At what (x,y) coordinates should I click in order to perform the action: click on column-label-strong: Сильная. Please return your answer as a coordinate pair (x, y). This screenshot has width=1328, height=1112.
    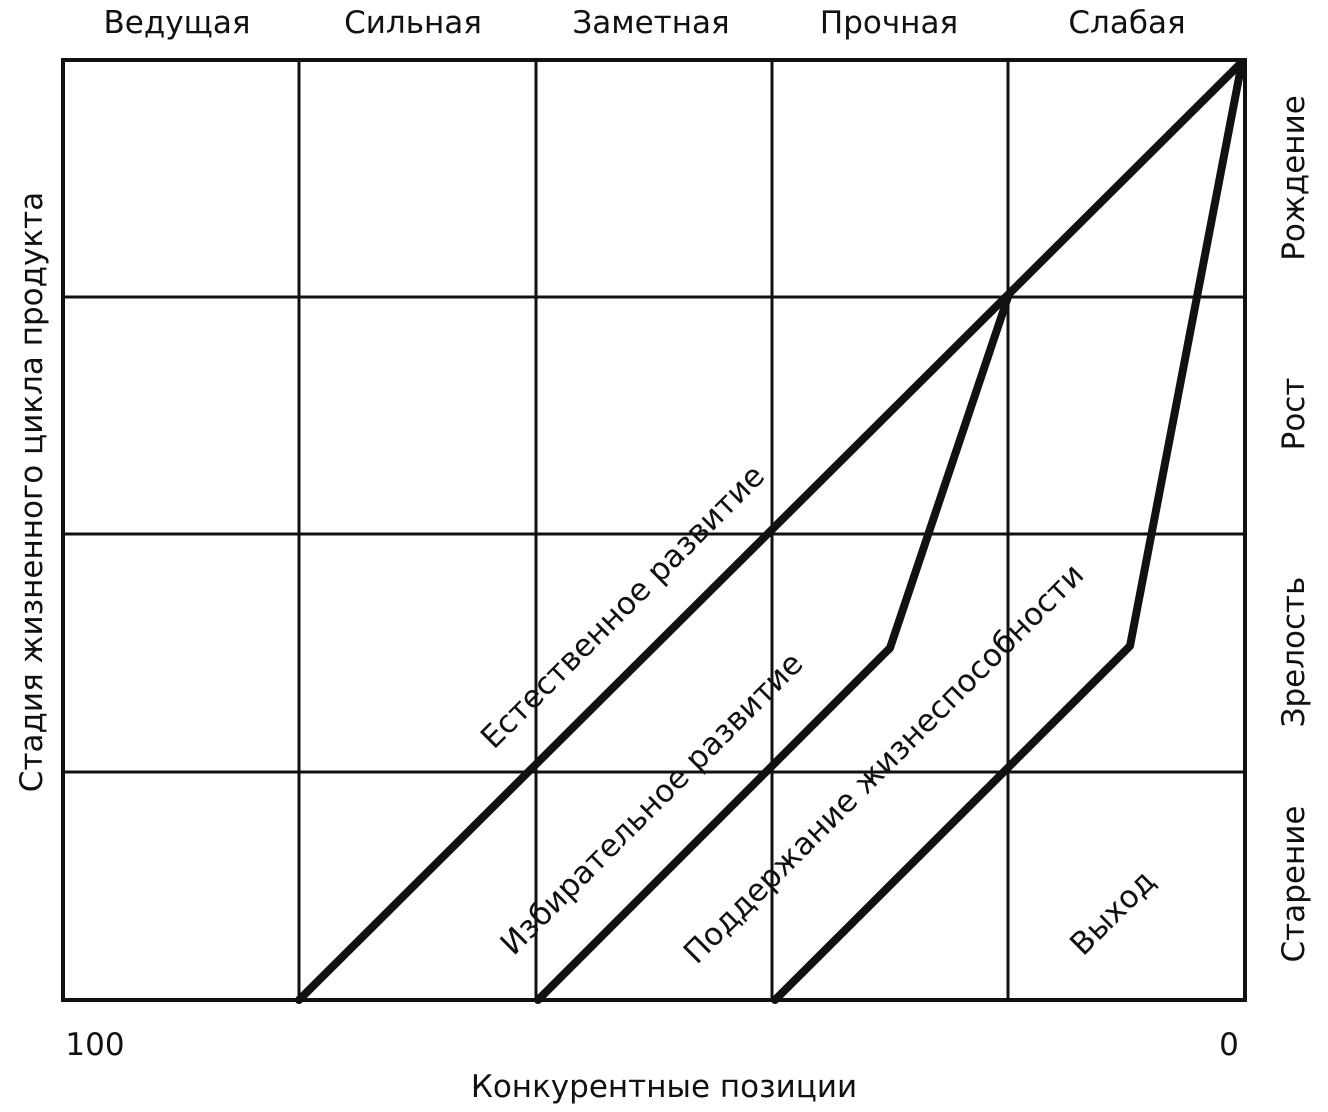
    Looking at the image, I should click on (413, 23).